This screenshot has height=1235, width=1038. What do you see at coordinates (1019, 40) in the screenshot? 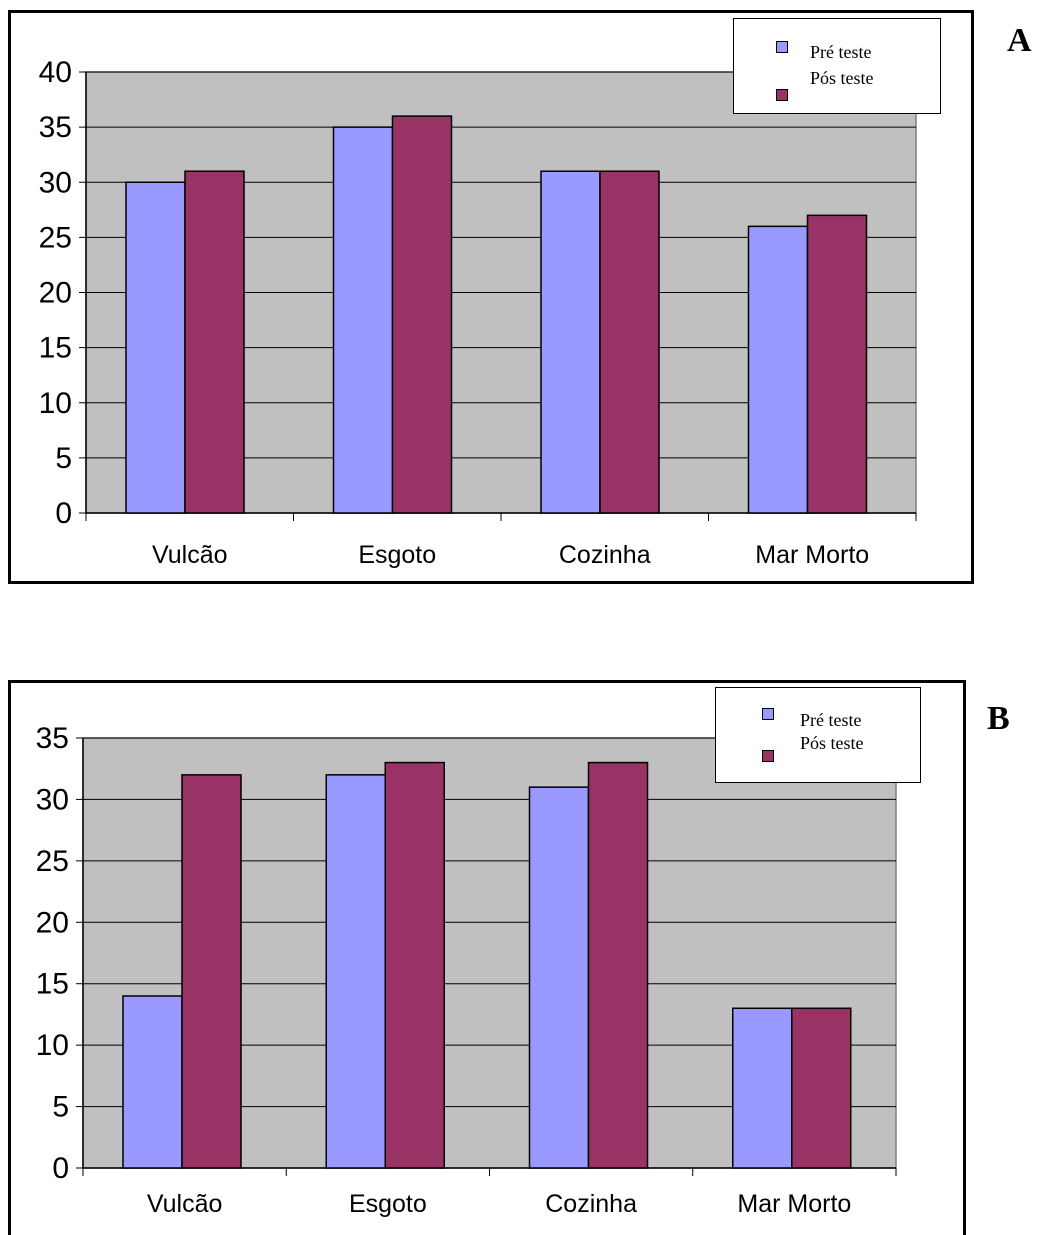
I see `panel-letter-a: A` at bounding box center [1019, 40].